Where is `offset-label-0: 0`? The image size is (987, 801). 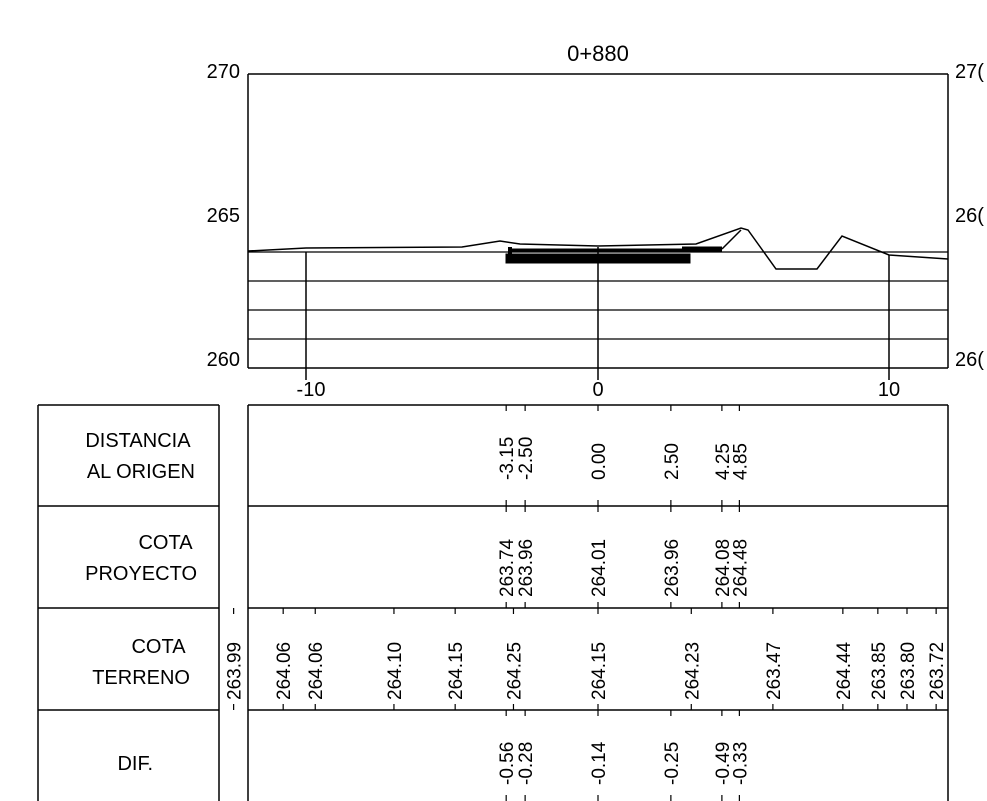
offset-label-0: 0 is located at coordinates (597, 390).